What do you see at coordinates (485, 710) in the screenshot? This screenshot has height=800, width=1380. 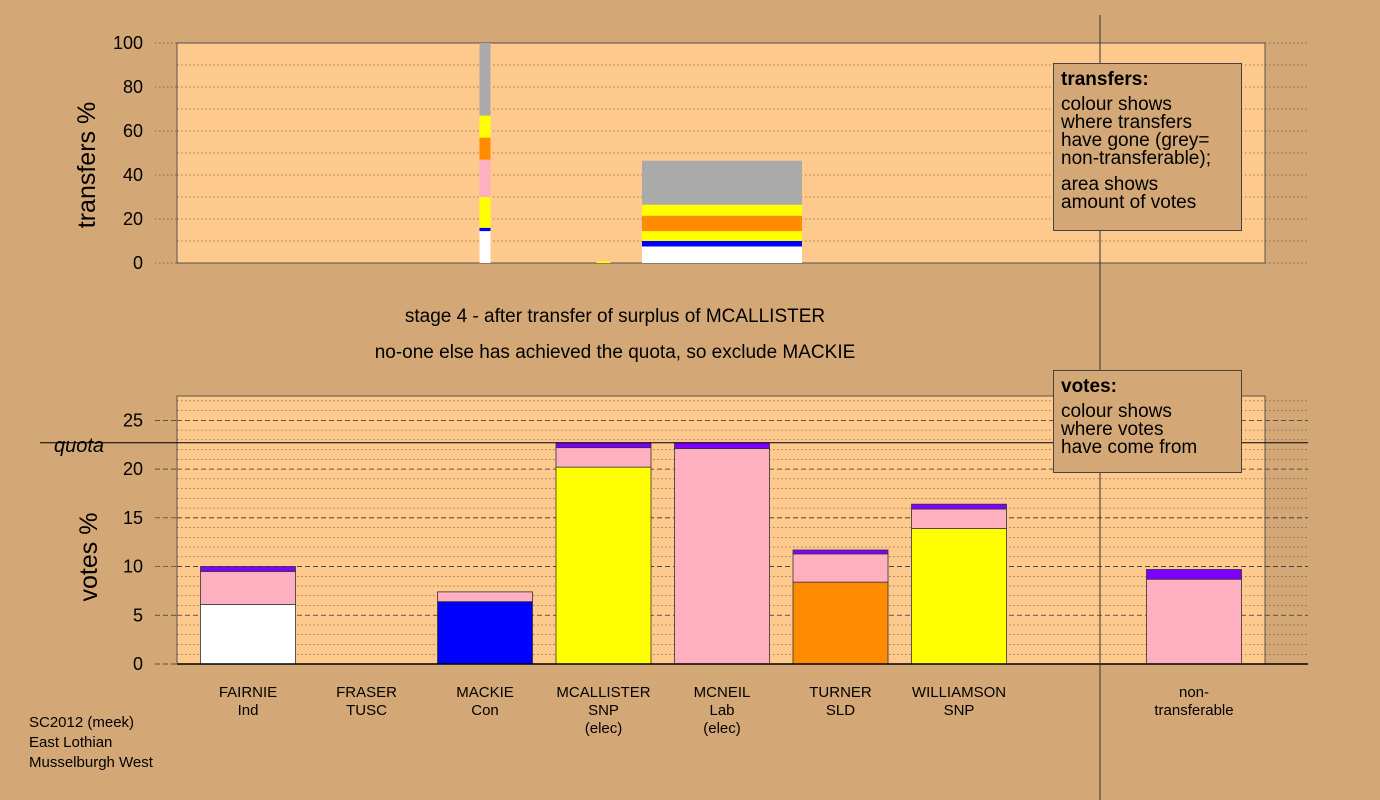 I see `x-label-mackie: Con` at bounding box center [485, 710].